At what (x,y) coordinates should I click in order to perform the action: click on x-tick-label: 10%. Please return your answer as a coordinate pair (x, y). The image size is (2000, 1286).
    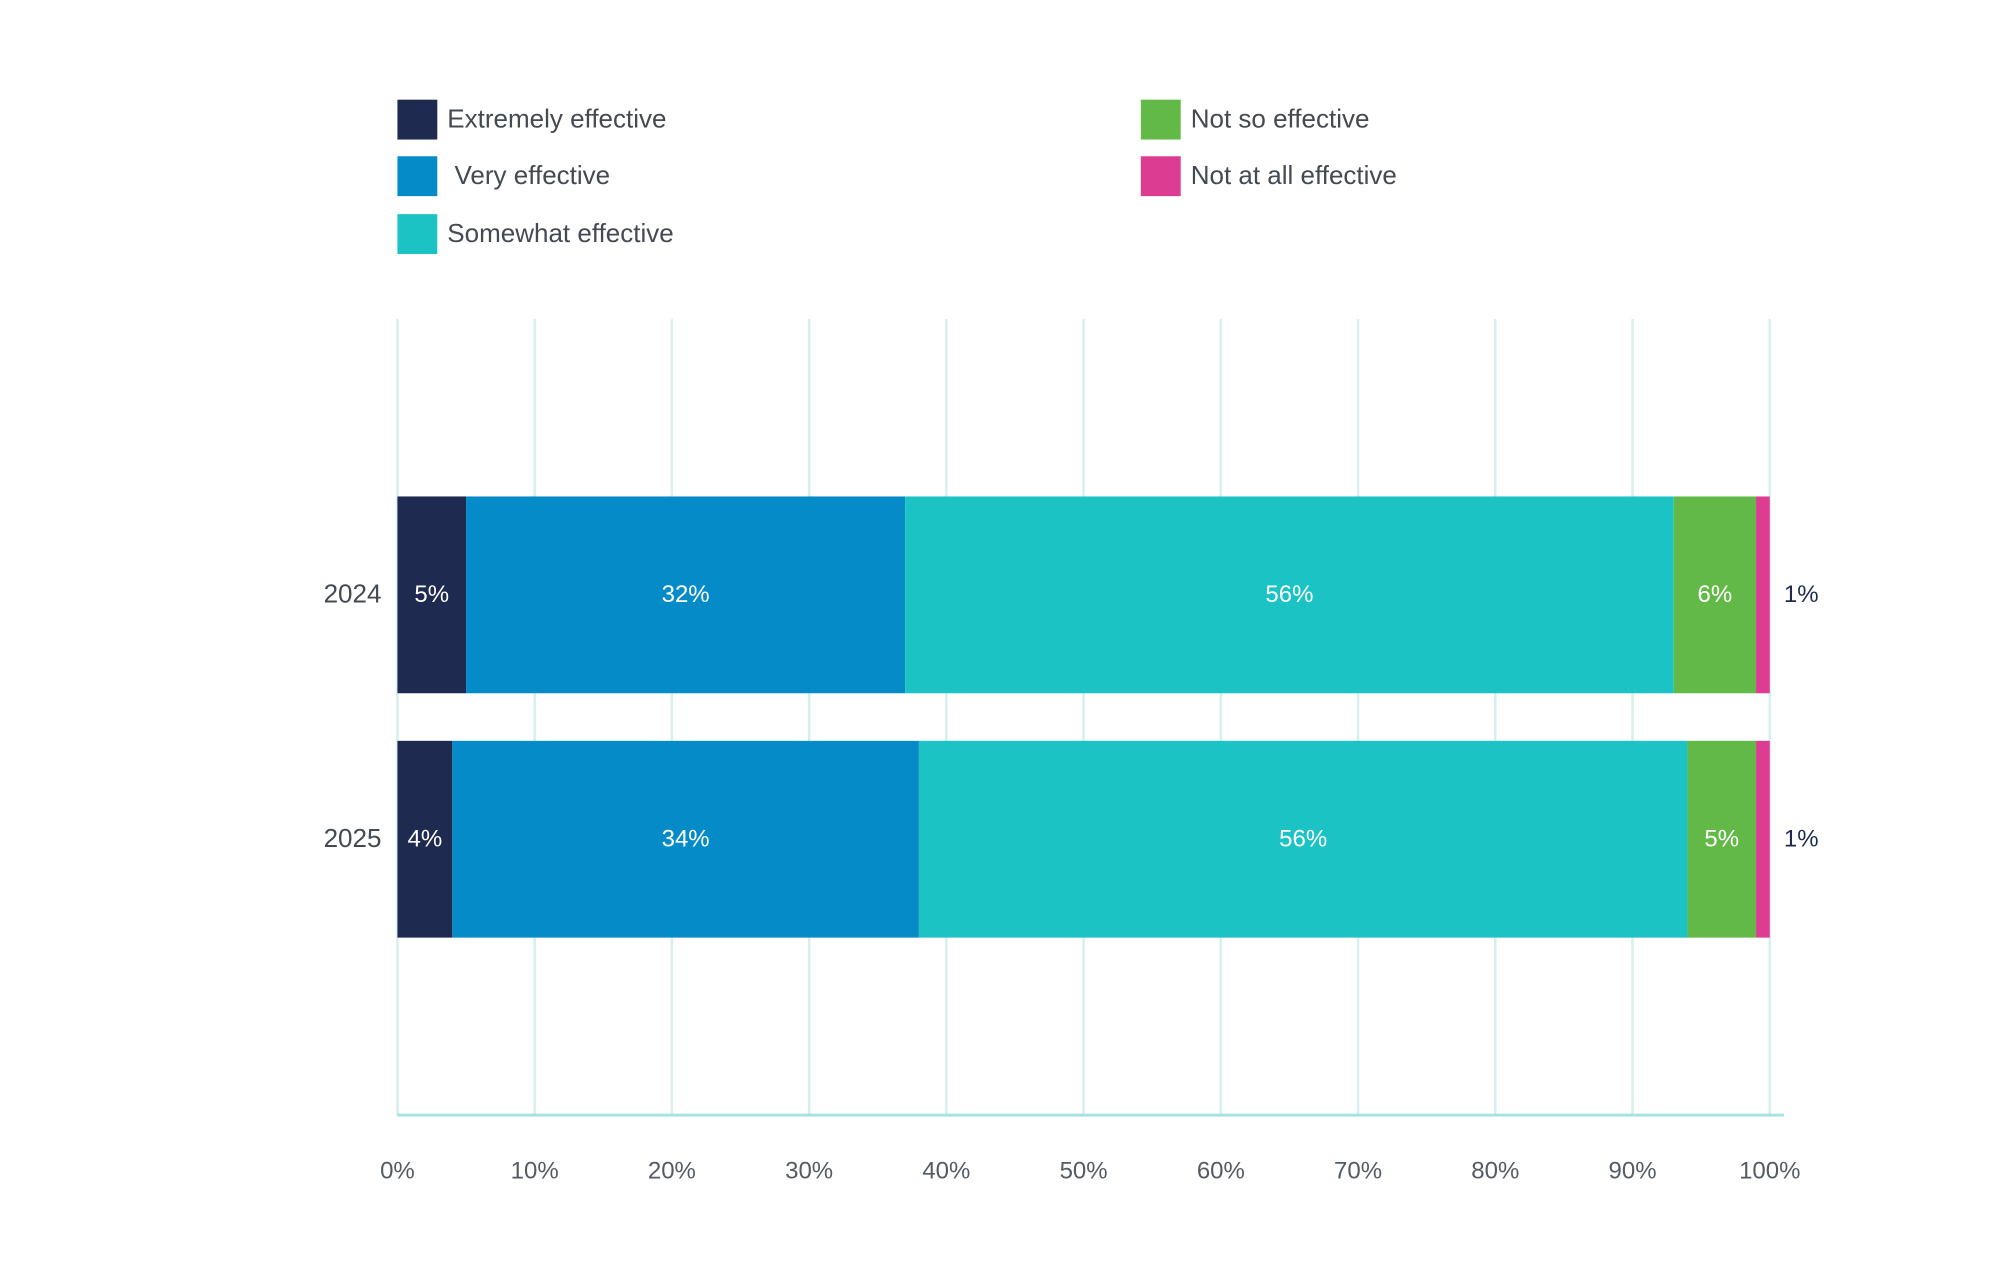
    Looking at the image, I should click on (535, 1170).